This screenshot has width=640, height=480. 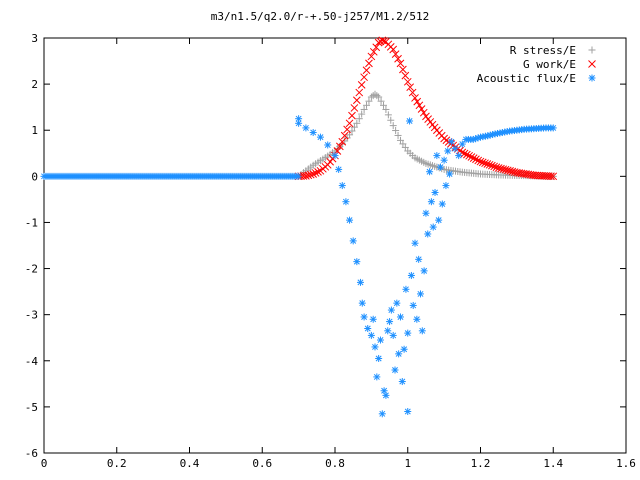 I want to click on y-tick-label: -5, so click(x=31, y=407).